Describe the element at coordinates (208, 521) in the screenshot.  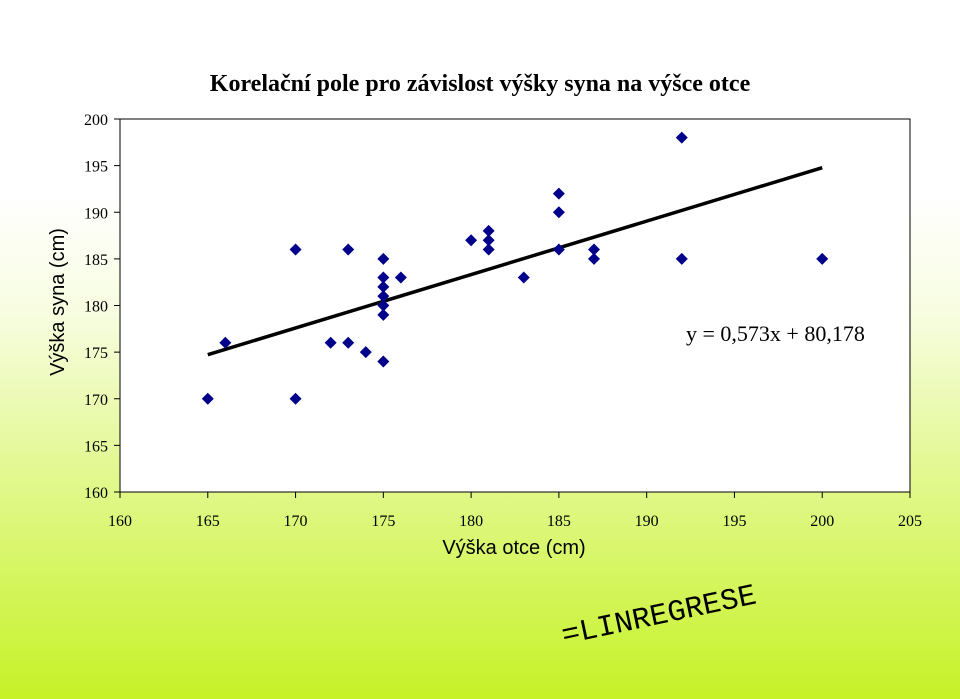
I see `x-tick-label: 165` at that location.